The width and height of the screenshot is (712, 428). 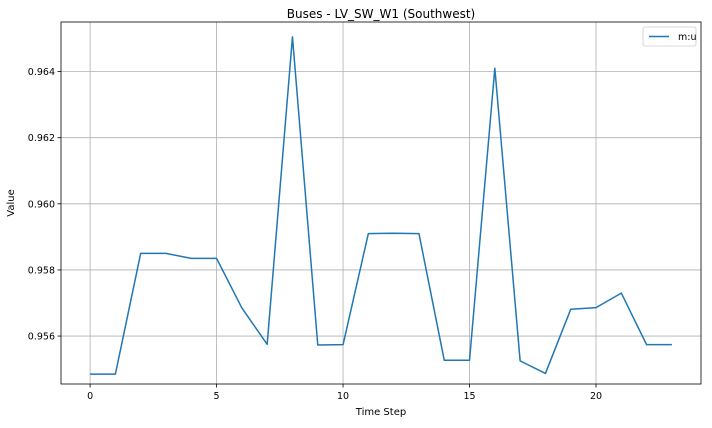 What do you see at coordinates (687, 37) in the screenshot?
I see `legend-label: m:u` at bounding box center [687, 37].